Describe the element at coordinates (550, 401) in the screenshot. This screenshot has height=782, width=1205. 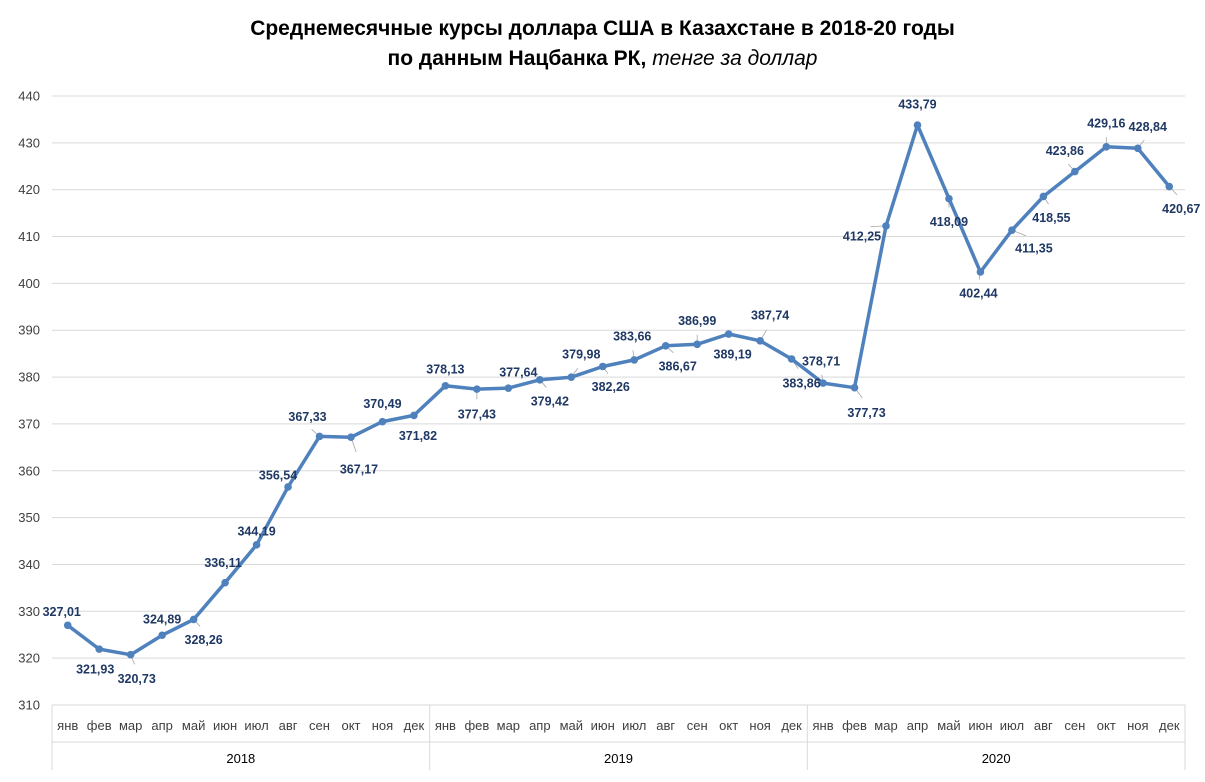
I see `data-label: 379,42` at that location.